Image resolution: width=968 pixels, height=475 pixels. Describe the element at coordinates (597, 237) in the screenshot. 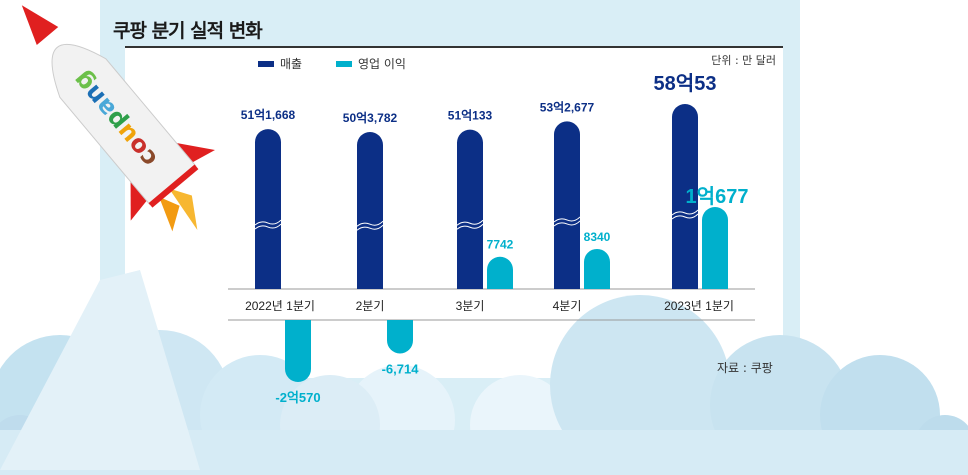

I see `operating-income-data-label: 8340` at that location.